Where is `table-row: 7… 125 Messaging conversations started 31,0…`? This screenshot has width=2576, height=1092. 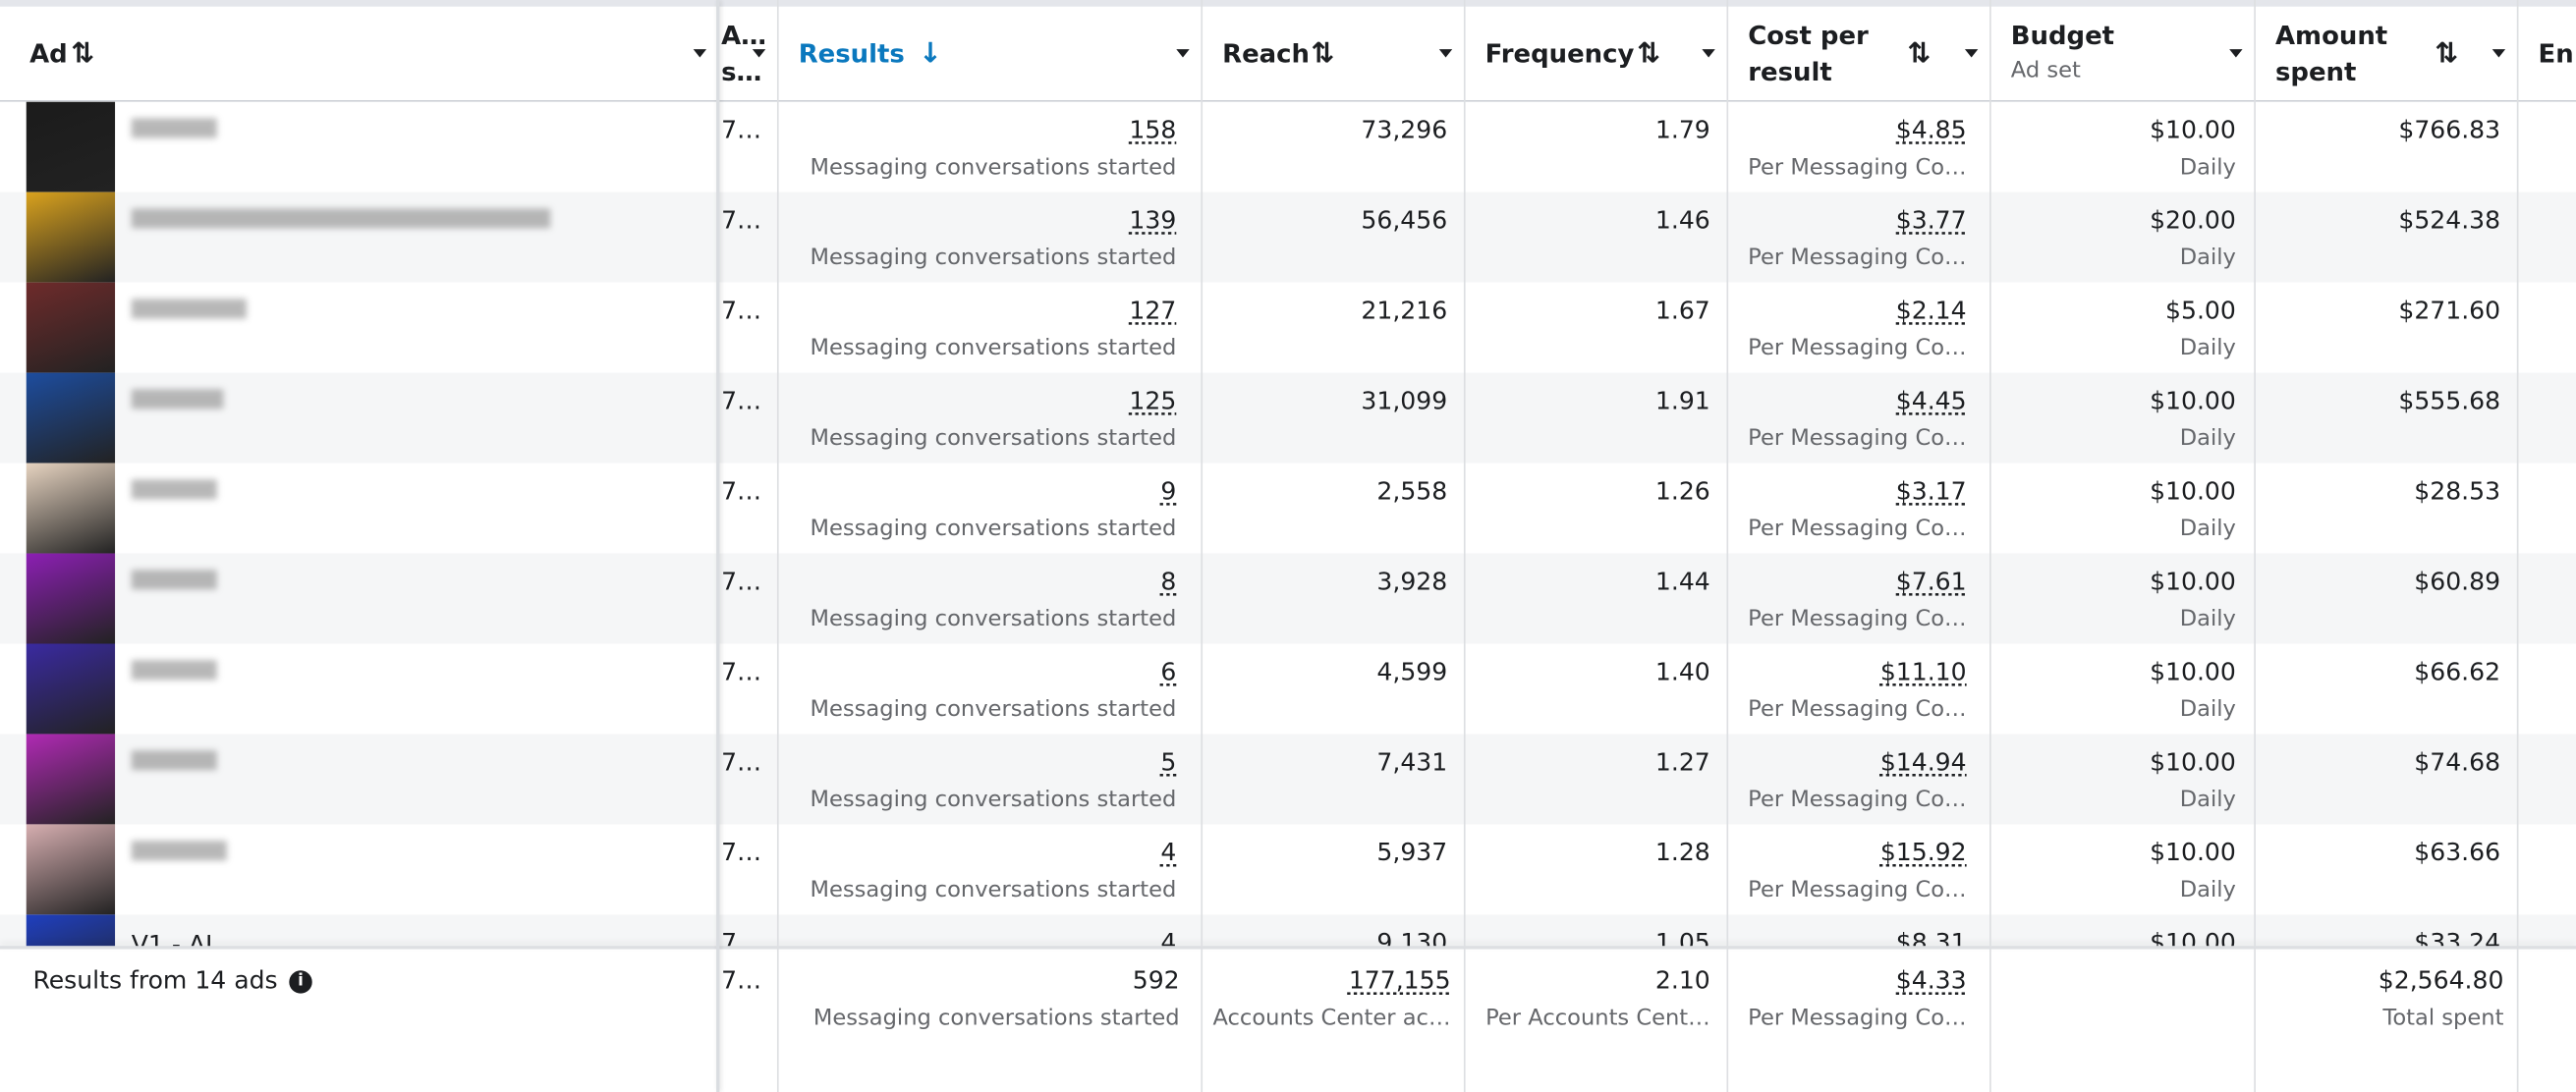 table-row: 7… 125 Messaging conversations started 31,0… is located at coordinates (1288, 418).